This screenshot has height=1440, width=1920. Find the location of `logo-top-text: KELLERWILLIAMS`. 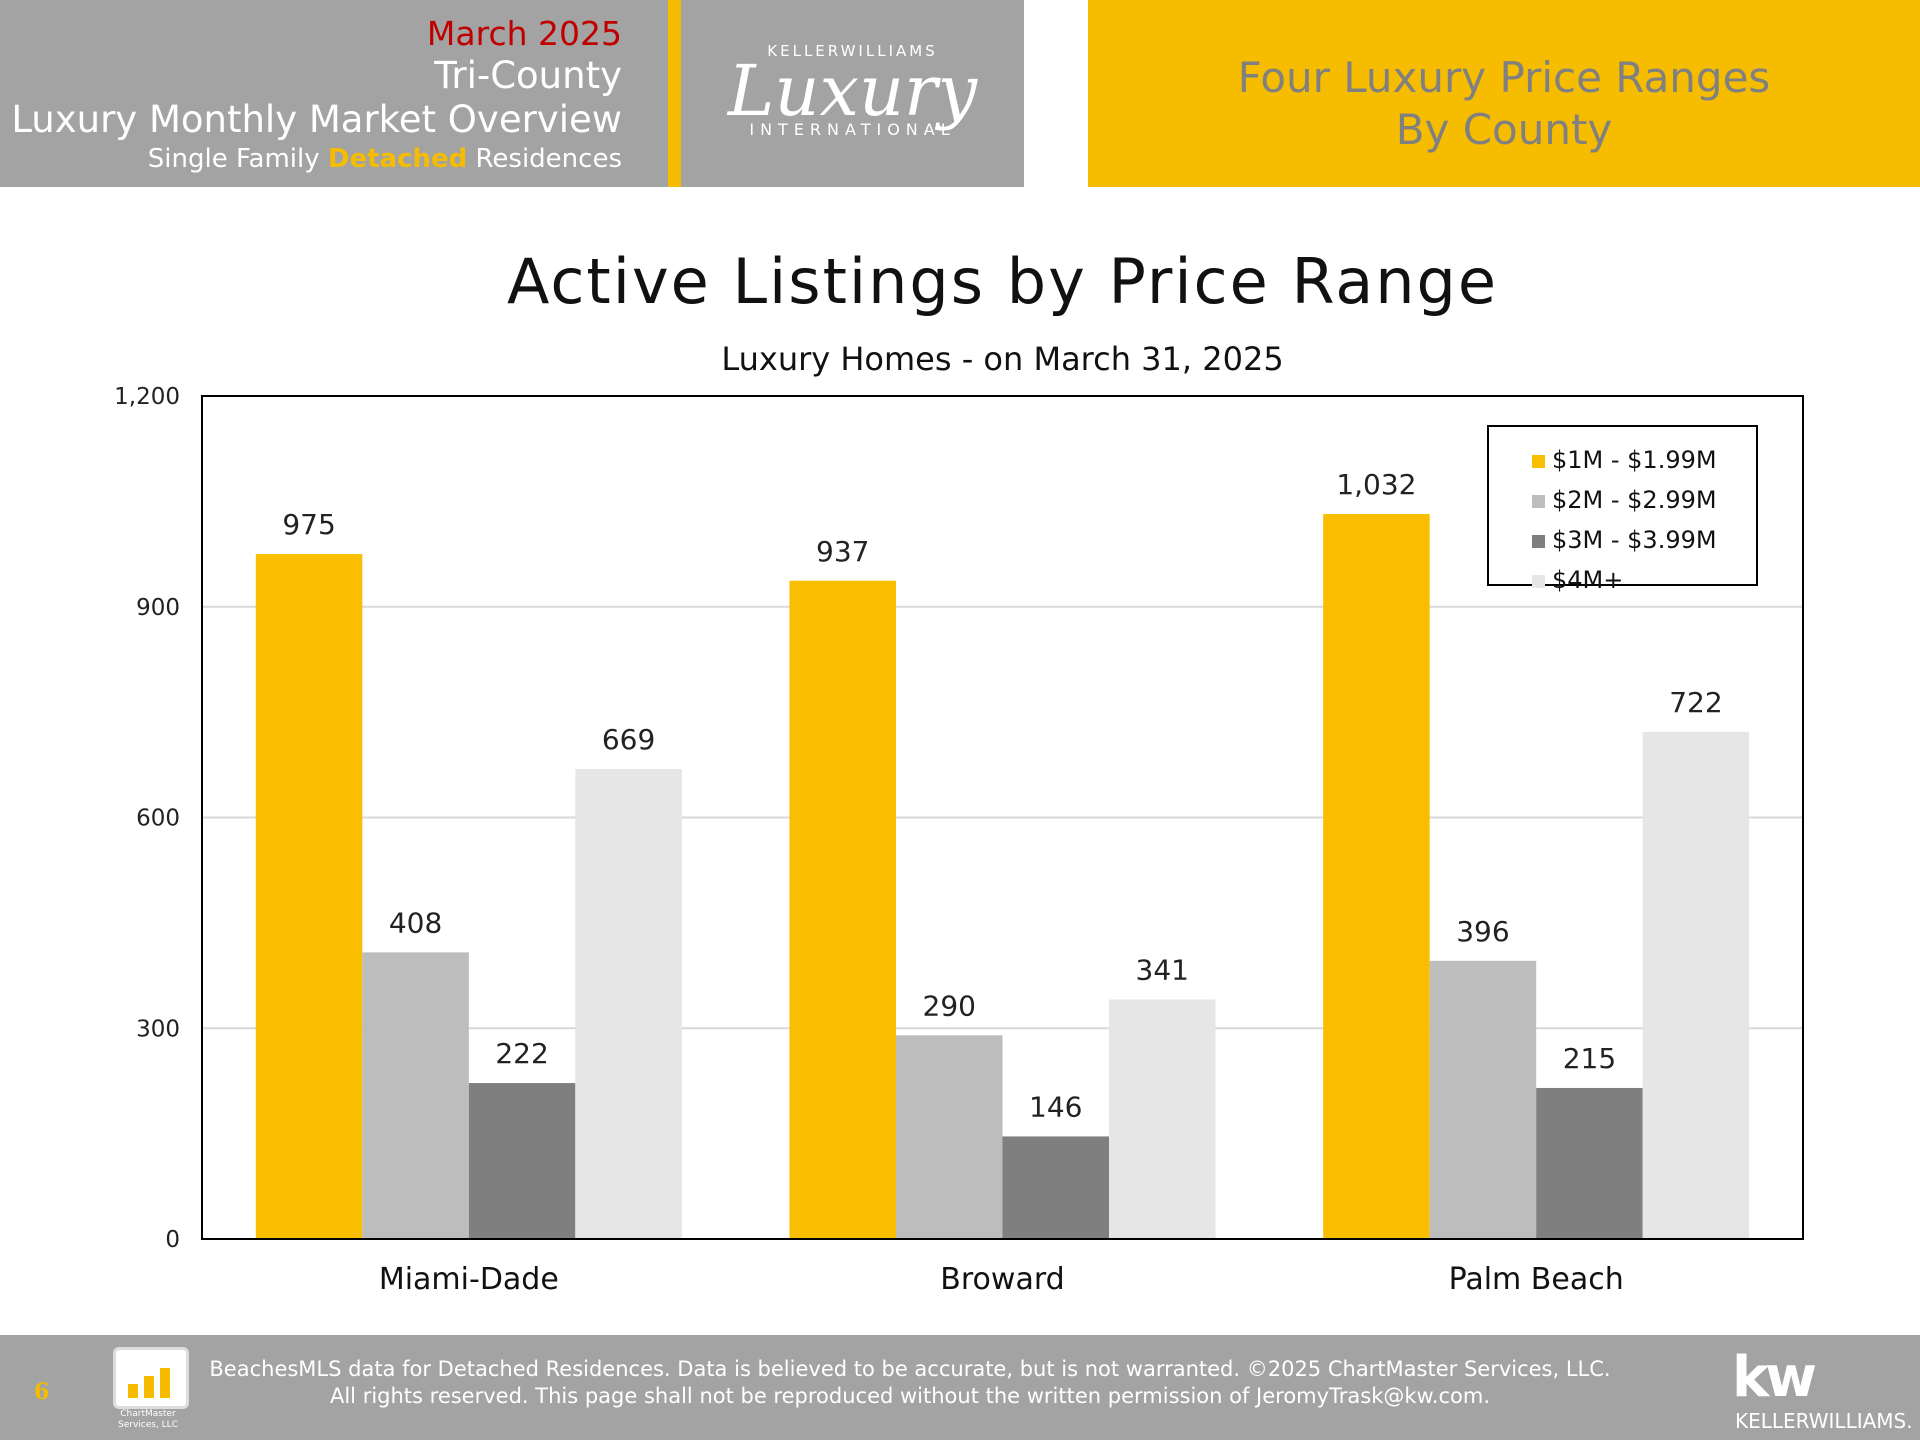

logo-top-text: KELLERWILLIAMS is located at coordinates (852, 51).